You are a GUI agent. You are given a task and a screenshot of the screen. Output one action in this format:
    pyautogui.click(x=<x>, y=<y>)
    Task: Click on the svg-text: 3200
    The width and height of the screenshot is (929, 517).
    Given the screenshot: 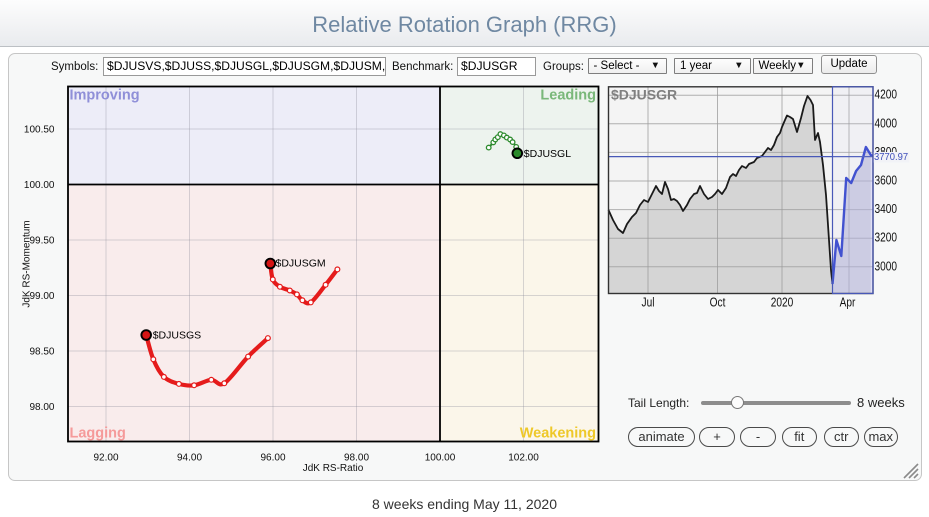 What is the action you would take?
    pyautogui.click(x=886, y=238)
    